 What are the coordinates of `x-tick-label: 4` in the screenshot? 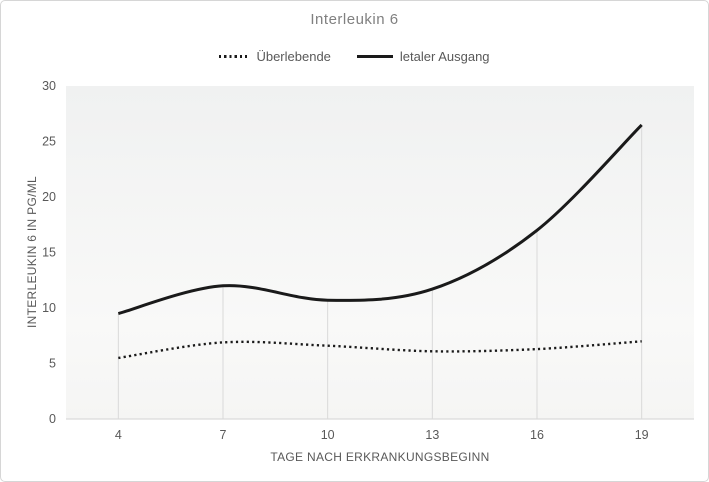 It's located at (118, 435).